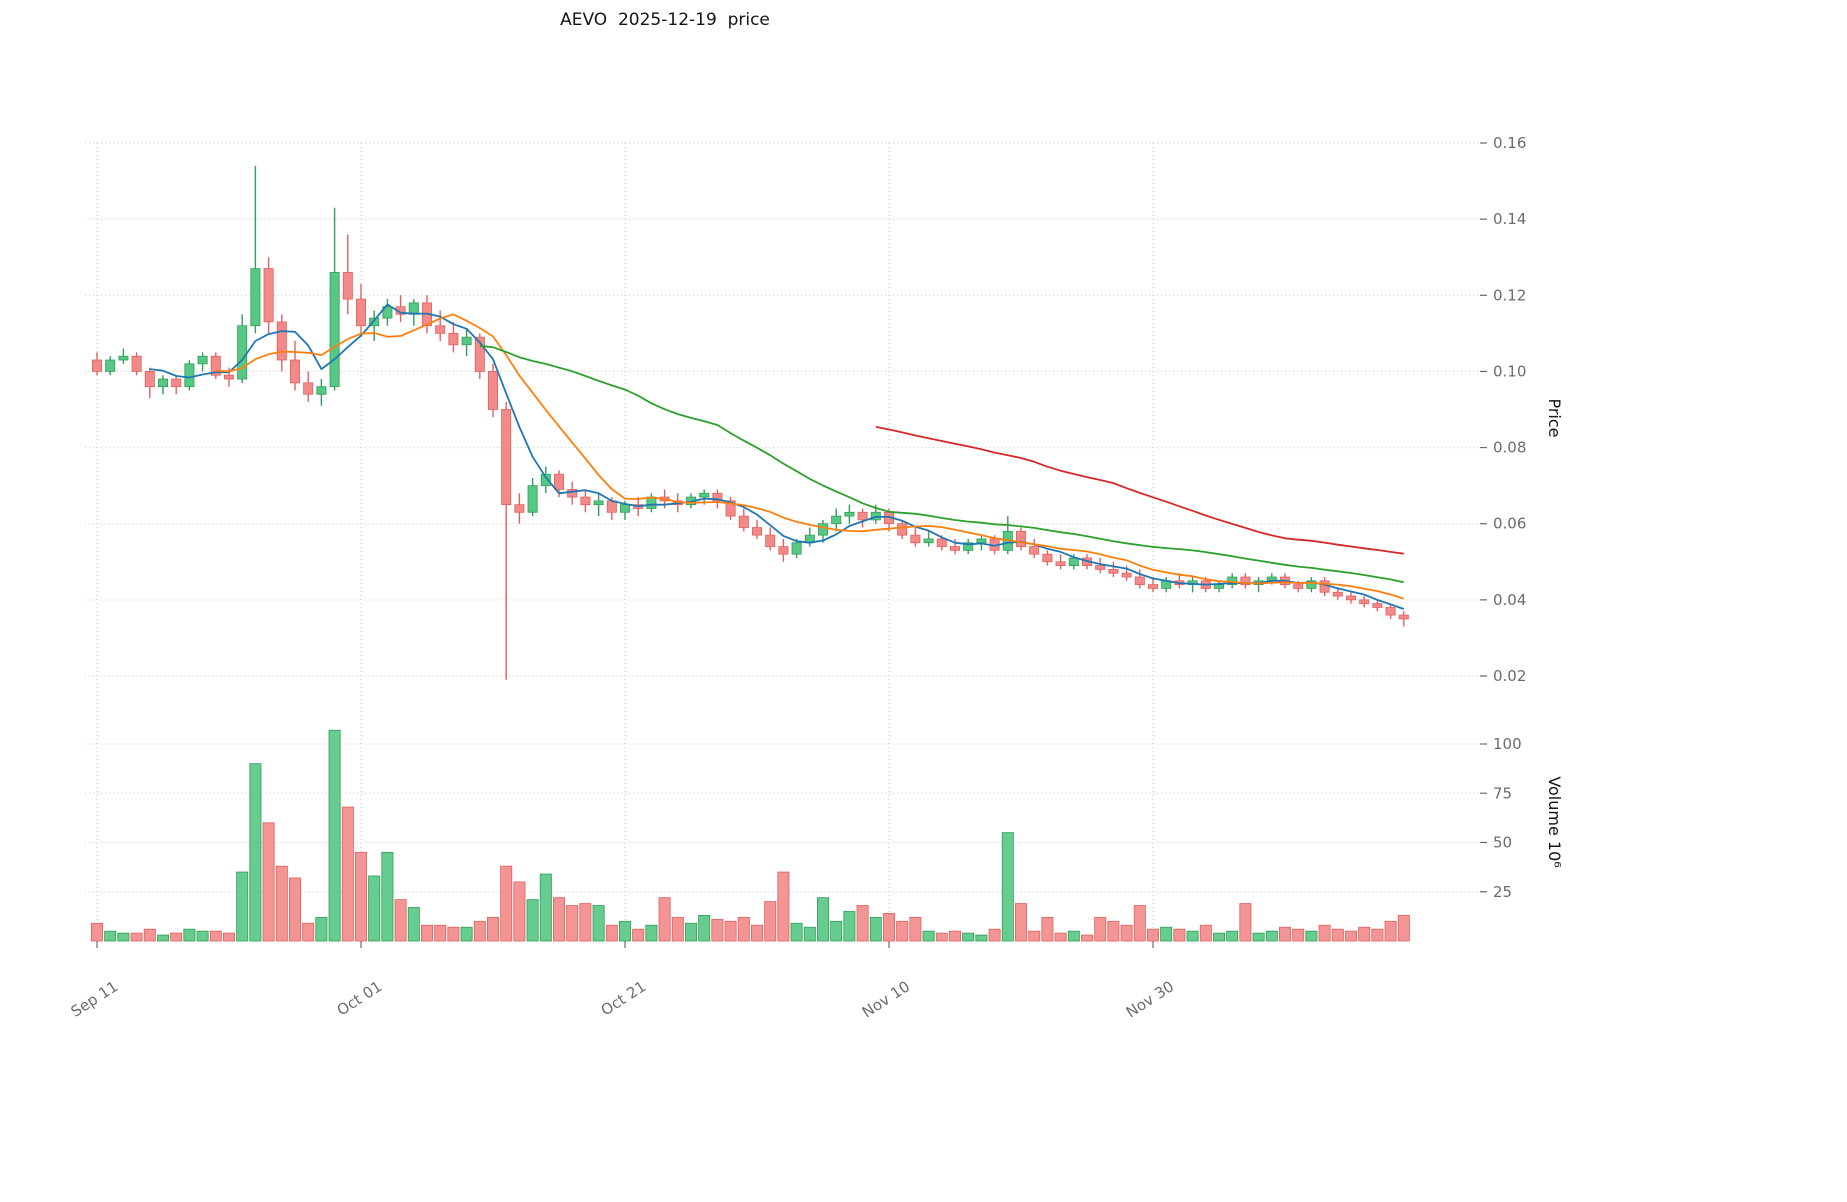  Describe the element at coordinates (1509, 600) in the screenshot. I see `price-tick-label: 0.04` at that location.